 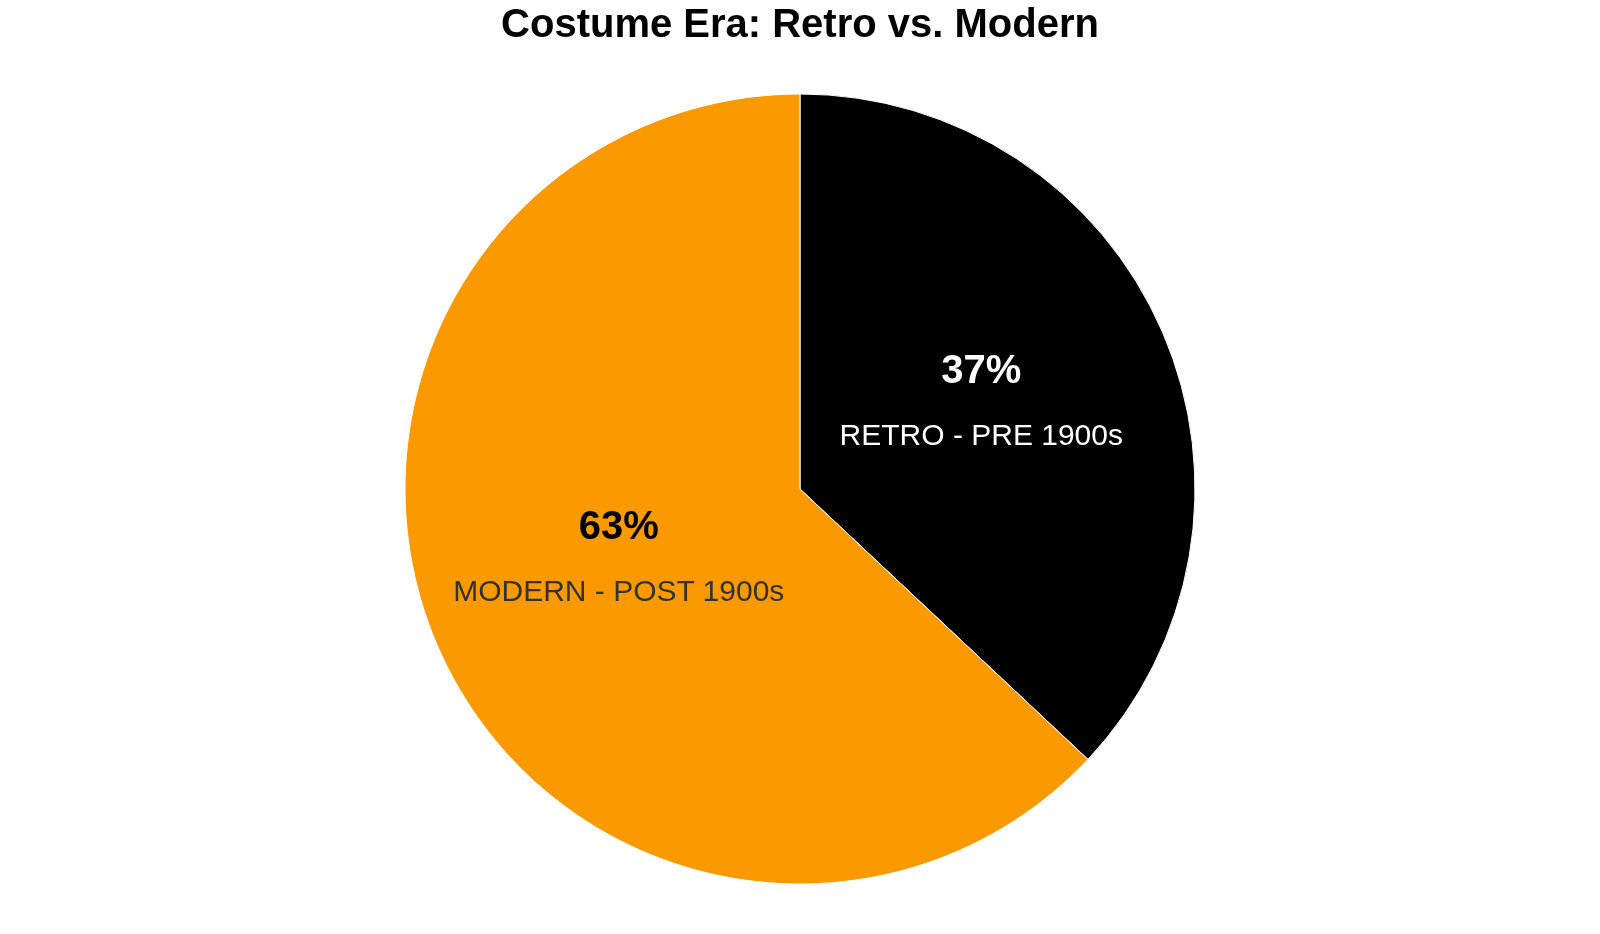 What do you see at coordinates (981, 434) in the screenshot?
I see `slice-label: RETRO - PRE 1900s` at bounding box center [981, 434].